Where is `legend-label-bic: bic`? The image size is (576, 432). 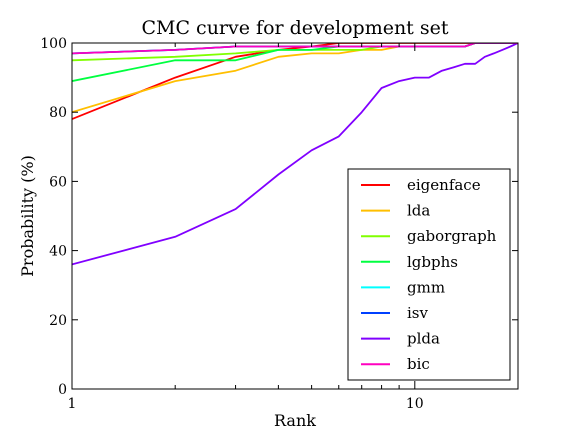 legend-label-bic: bic is located at coordinates (418, 364).